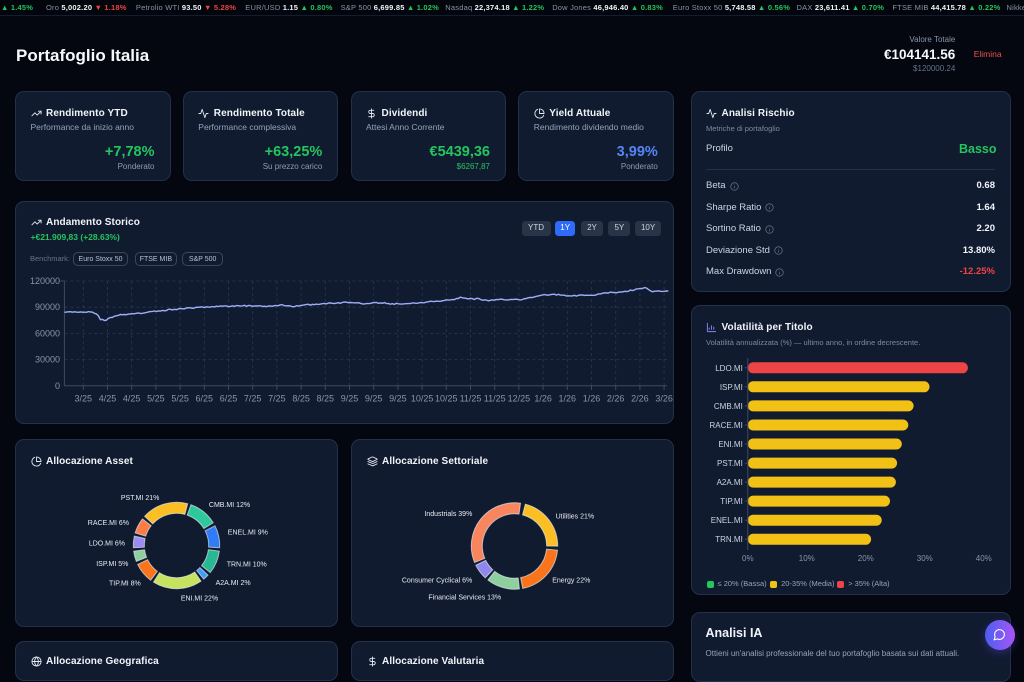 The image size is (1024, 682). I want to click on svg-text: Consumer Cyclical 6%, so click(437, 580).